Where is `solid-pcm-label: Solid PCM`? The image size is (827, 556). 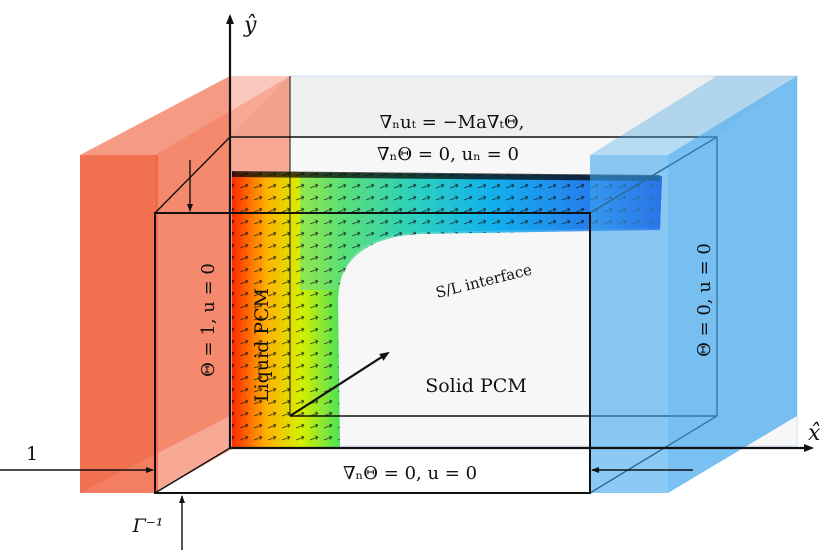 solid-pcm-label: Solid PCM is located at coordinates (476, 386).